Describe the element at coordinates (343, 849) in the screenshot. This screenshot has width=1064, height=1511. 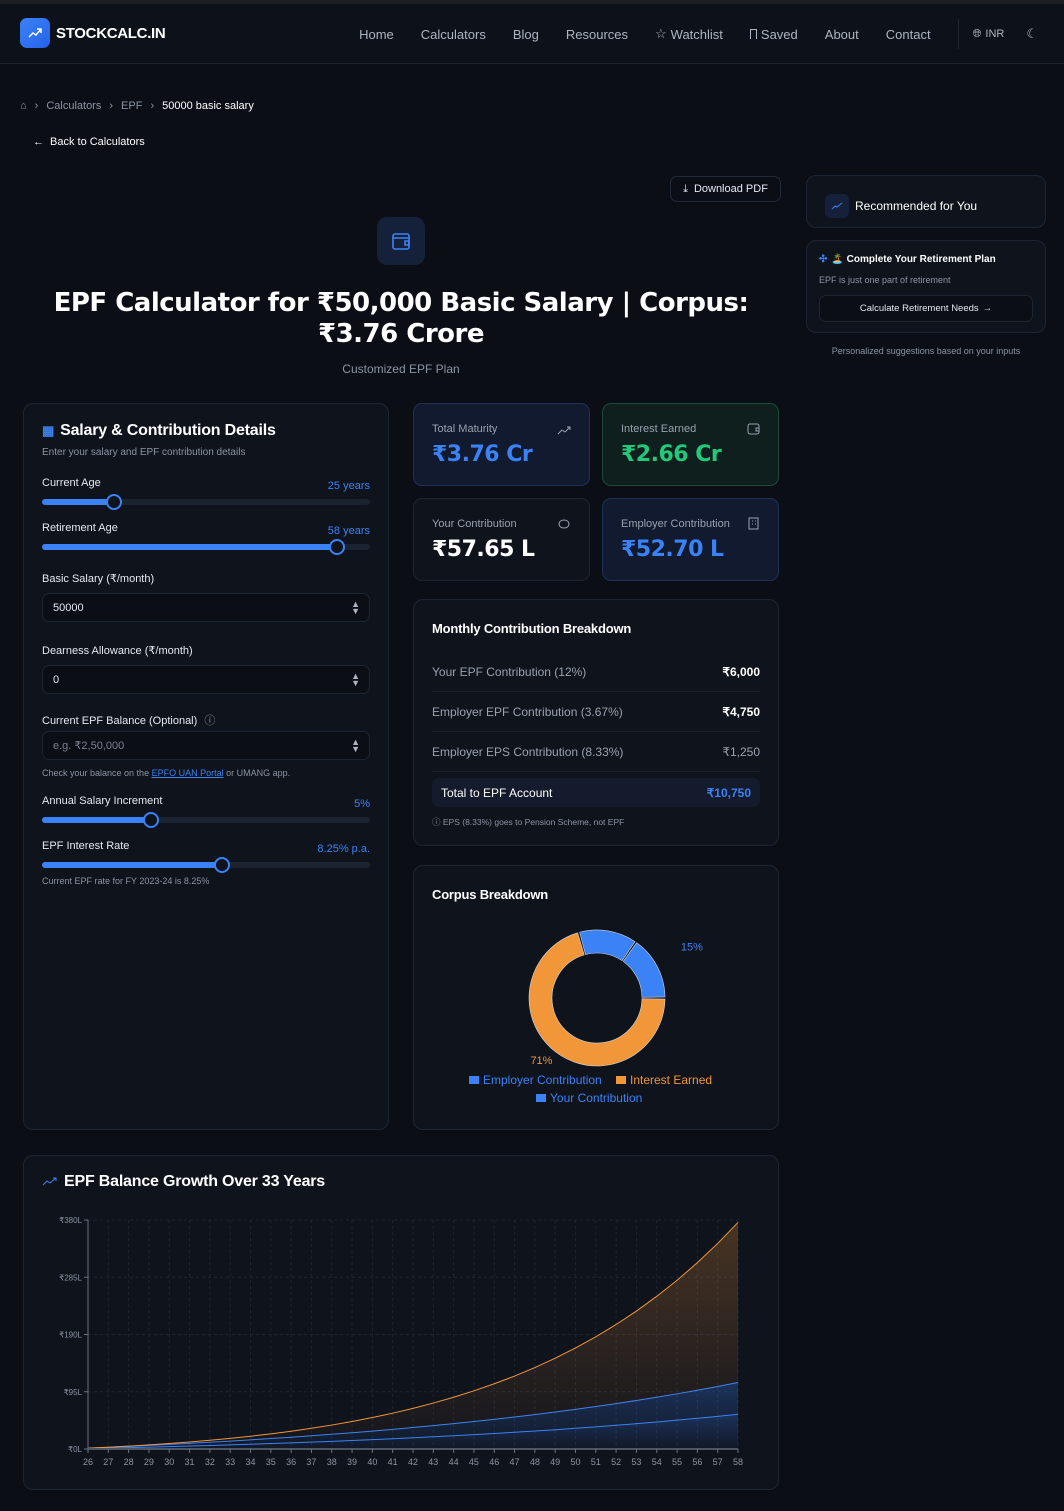
I see `interest-rate-value: 8.25% p.a.` at that location.